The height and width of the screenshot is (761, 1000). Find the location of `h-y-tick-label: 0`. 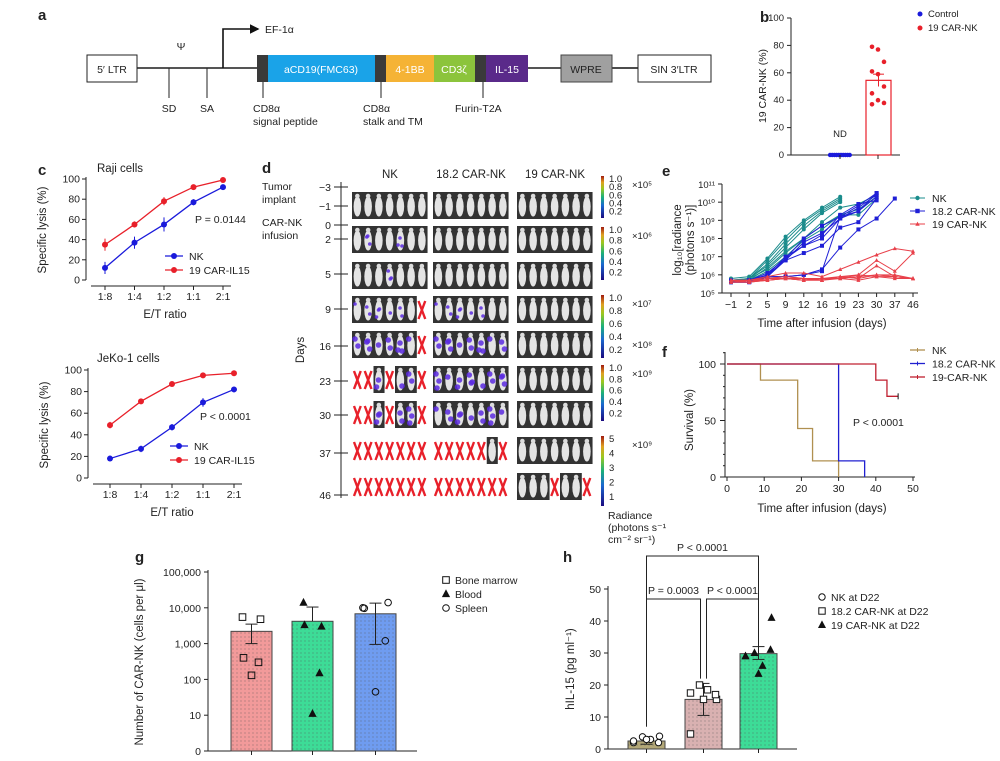

h-y-tick-label: 0 is located at coordinates (598, 750).